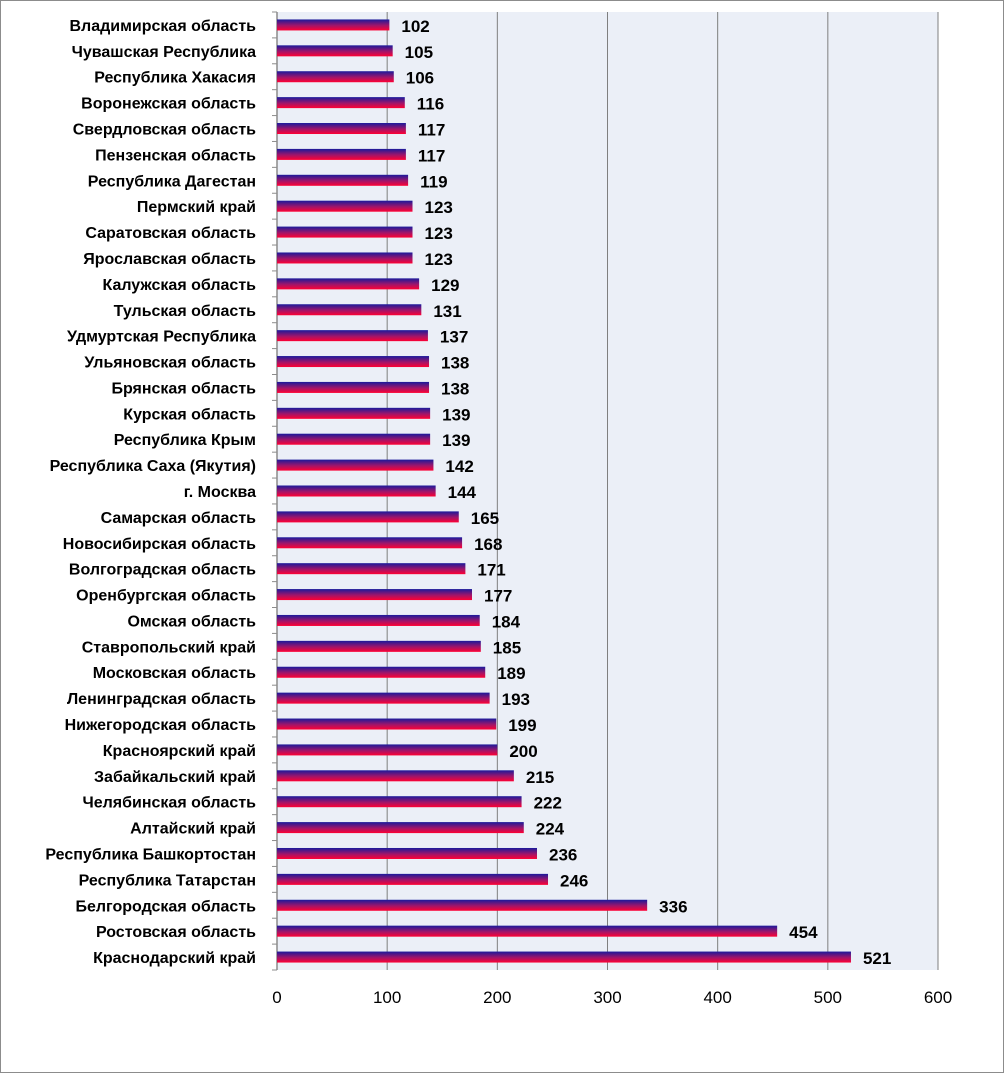  Describe the element at coordinates (507, 647) in the screenshot. I see `data-label: 185` at that location.